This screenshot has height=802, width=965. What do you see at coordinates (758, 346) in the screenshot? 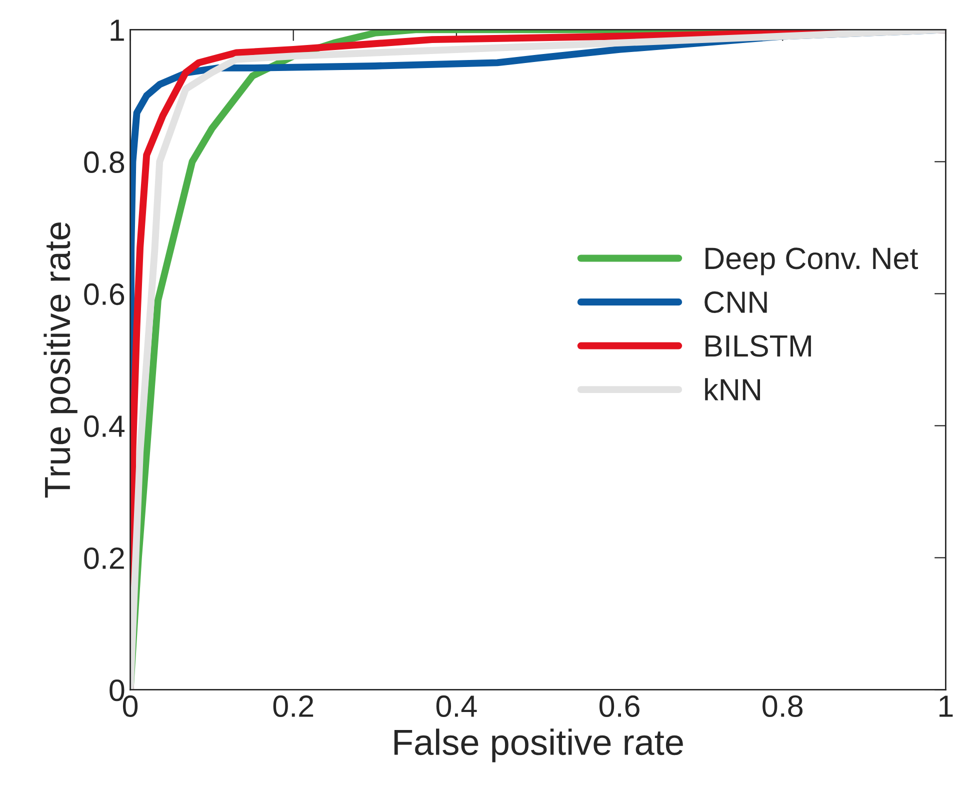
I see `legend-label: BILSTM` at bounding box center [758, 346].